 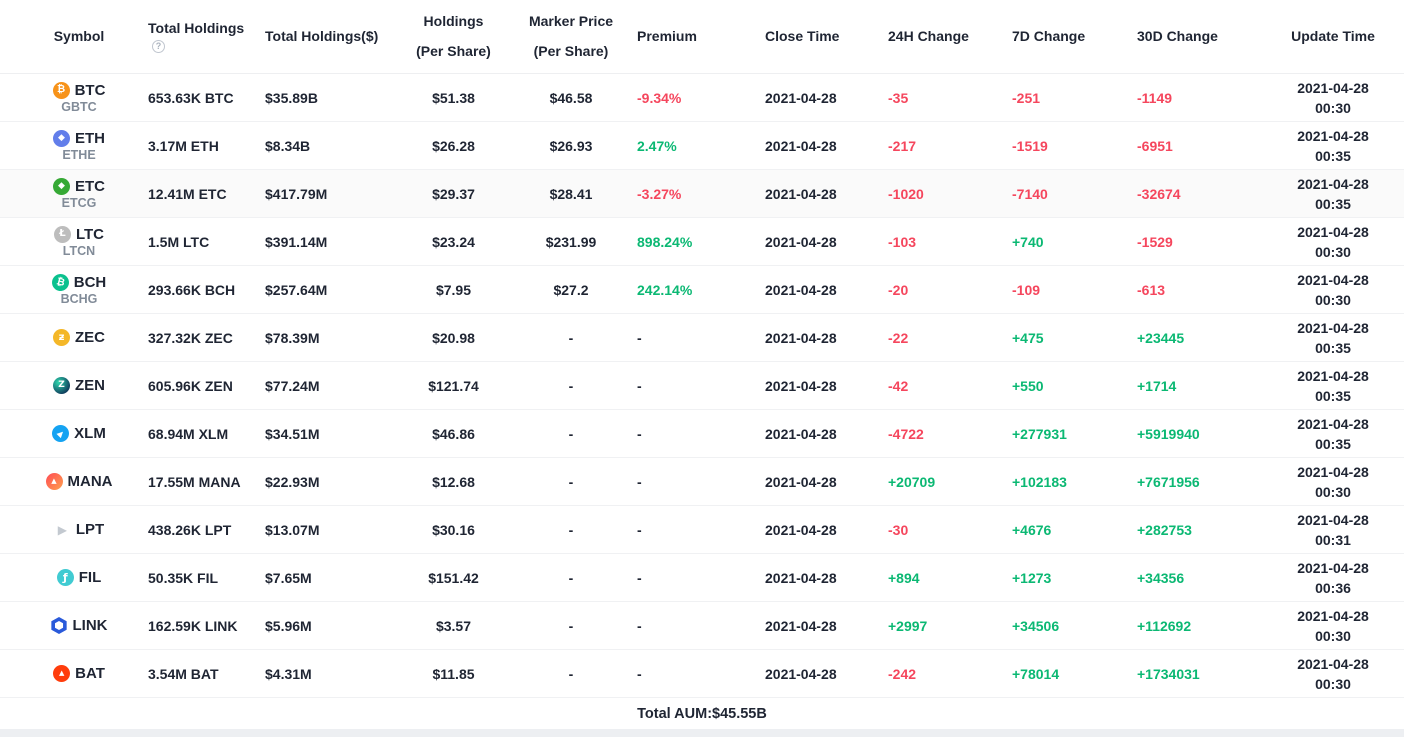 I want to click on column-header-close-time: Close Time, so click(x=802, y=36).